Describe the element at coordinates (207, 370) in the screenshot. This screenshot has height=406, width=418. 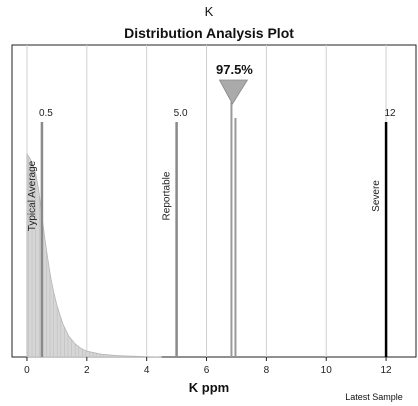
I see `x-tick-label: 6` at that location.